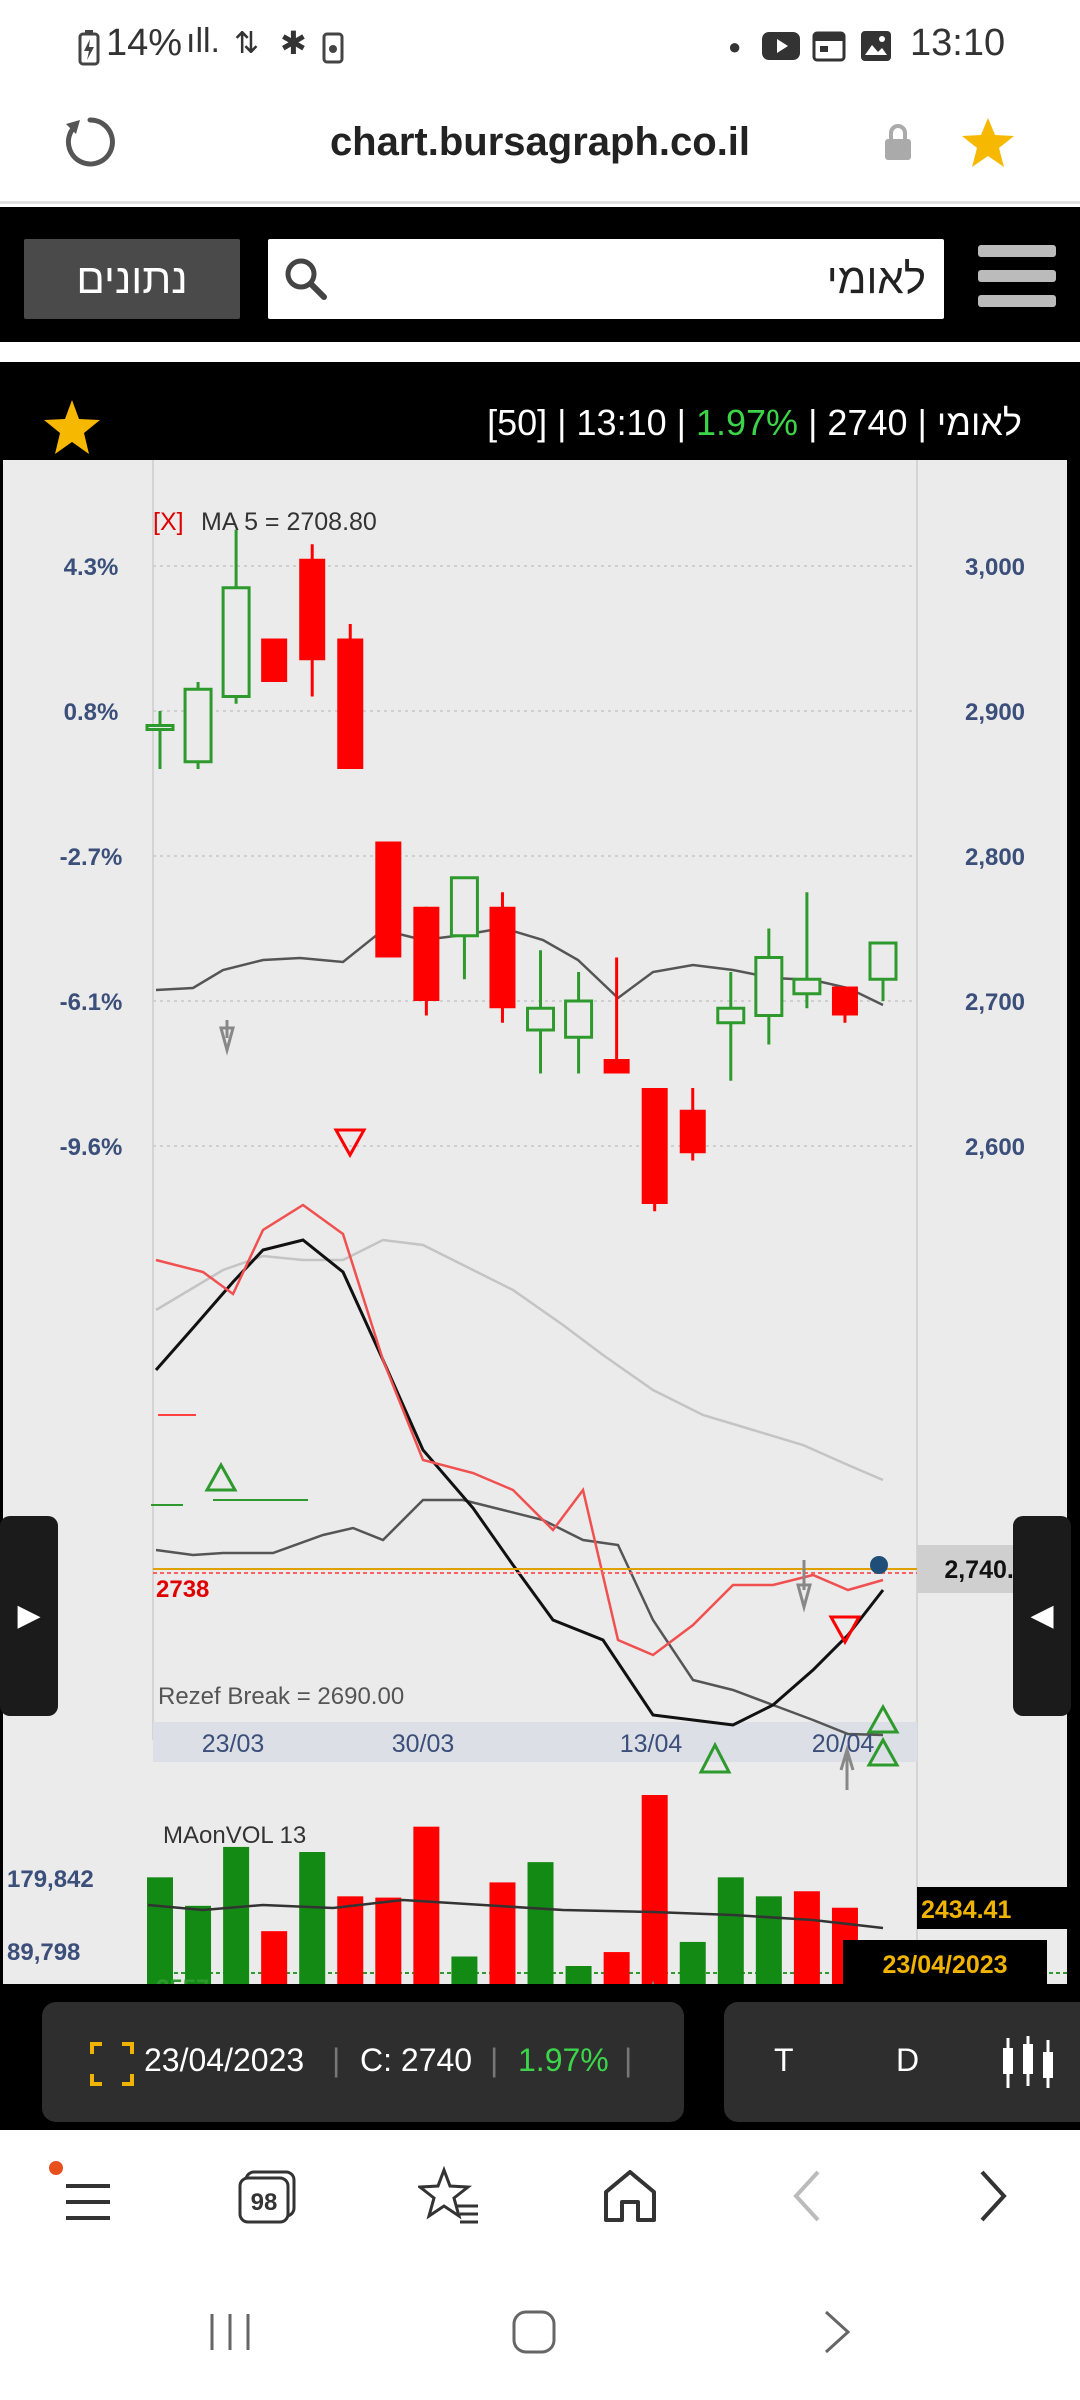 The image size is (1080, 2400). Describe the element at coordinates (247, 43) in the screenshot. I see `data-transfer-icon: ⇅` at that location.